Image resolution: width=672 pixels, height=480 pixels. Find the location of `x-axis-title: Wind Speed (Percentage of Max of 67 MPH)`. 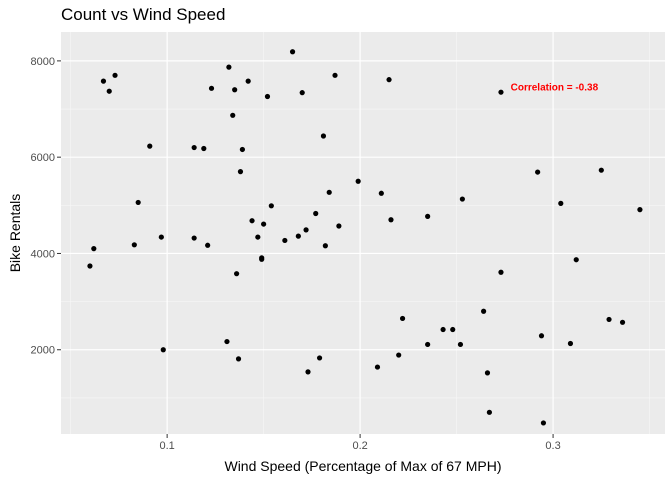

x-axis-title: Wind Speed (Percentage of Max of 67 MPH) is located at coordinates (362, 466).